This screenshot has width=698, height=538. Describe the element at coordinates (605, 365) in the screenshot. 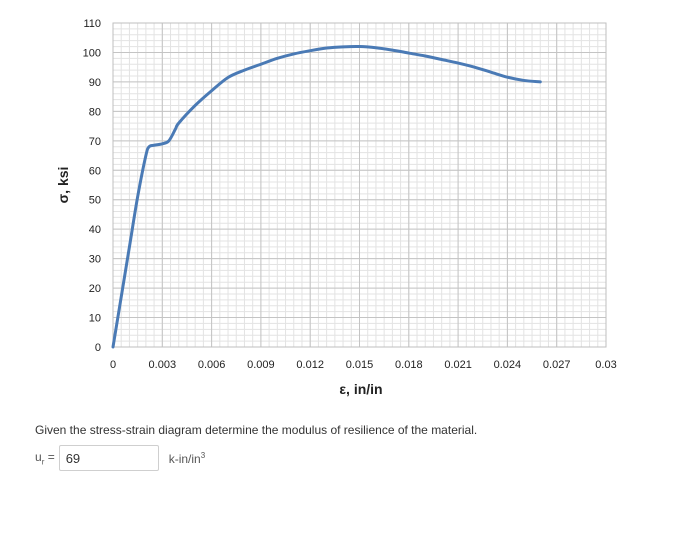

I see `x-tick-label: 0.03` at that location.